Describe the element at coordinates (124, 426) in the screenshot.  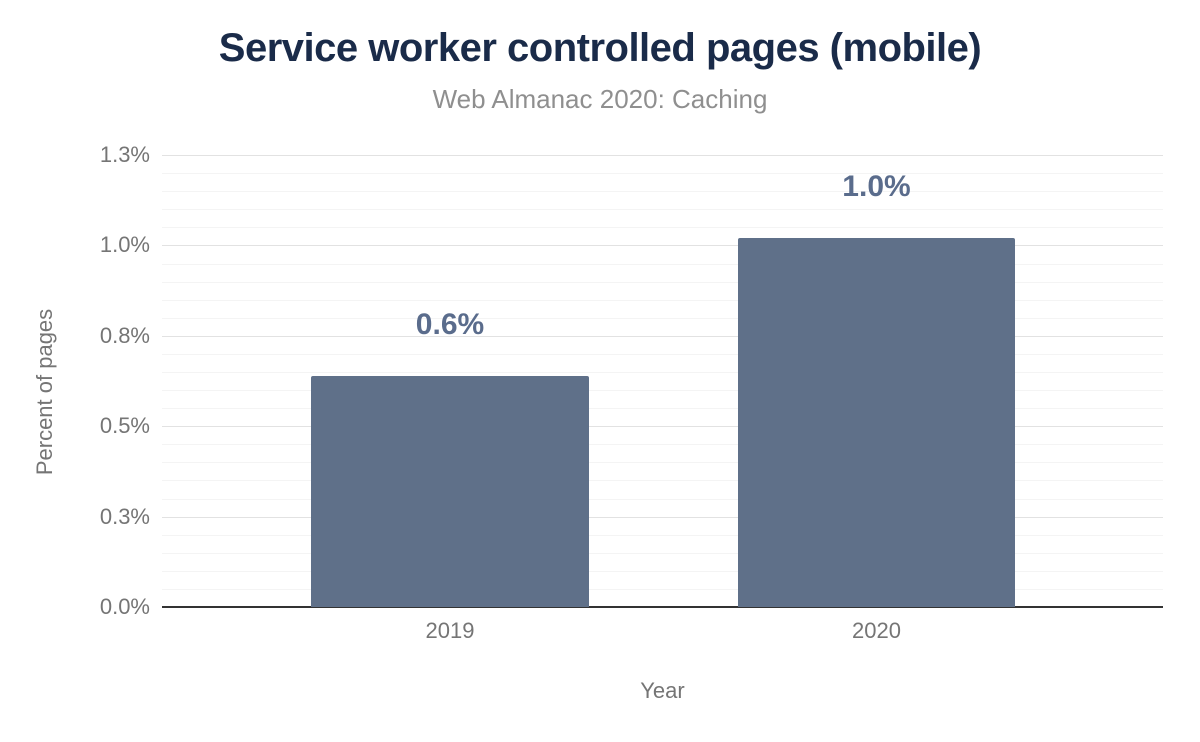
I see `y-tick-label: 0.5%` at that location.